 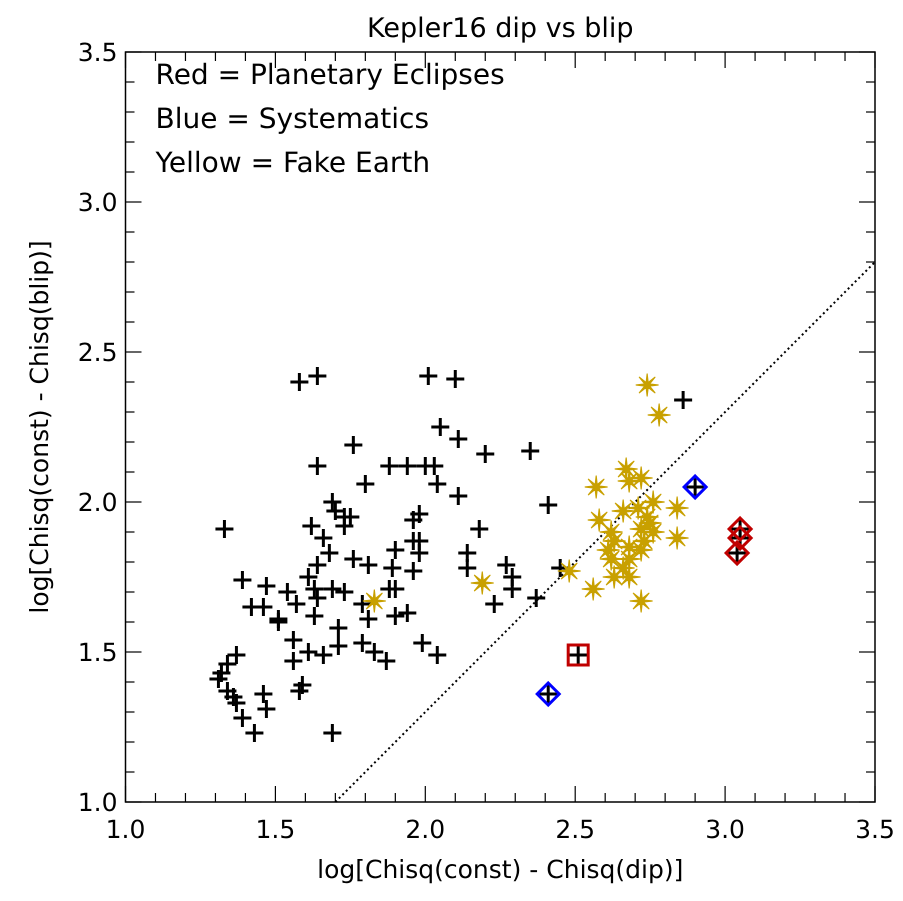 I want to click on y-tick-label: 2.5, so click(x=98, y=352).